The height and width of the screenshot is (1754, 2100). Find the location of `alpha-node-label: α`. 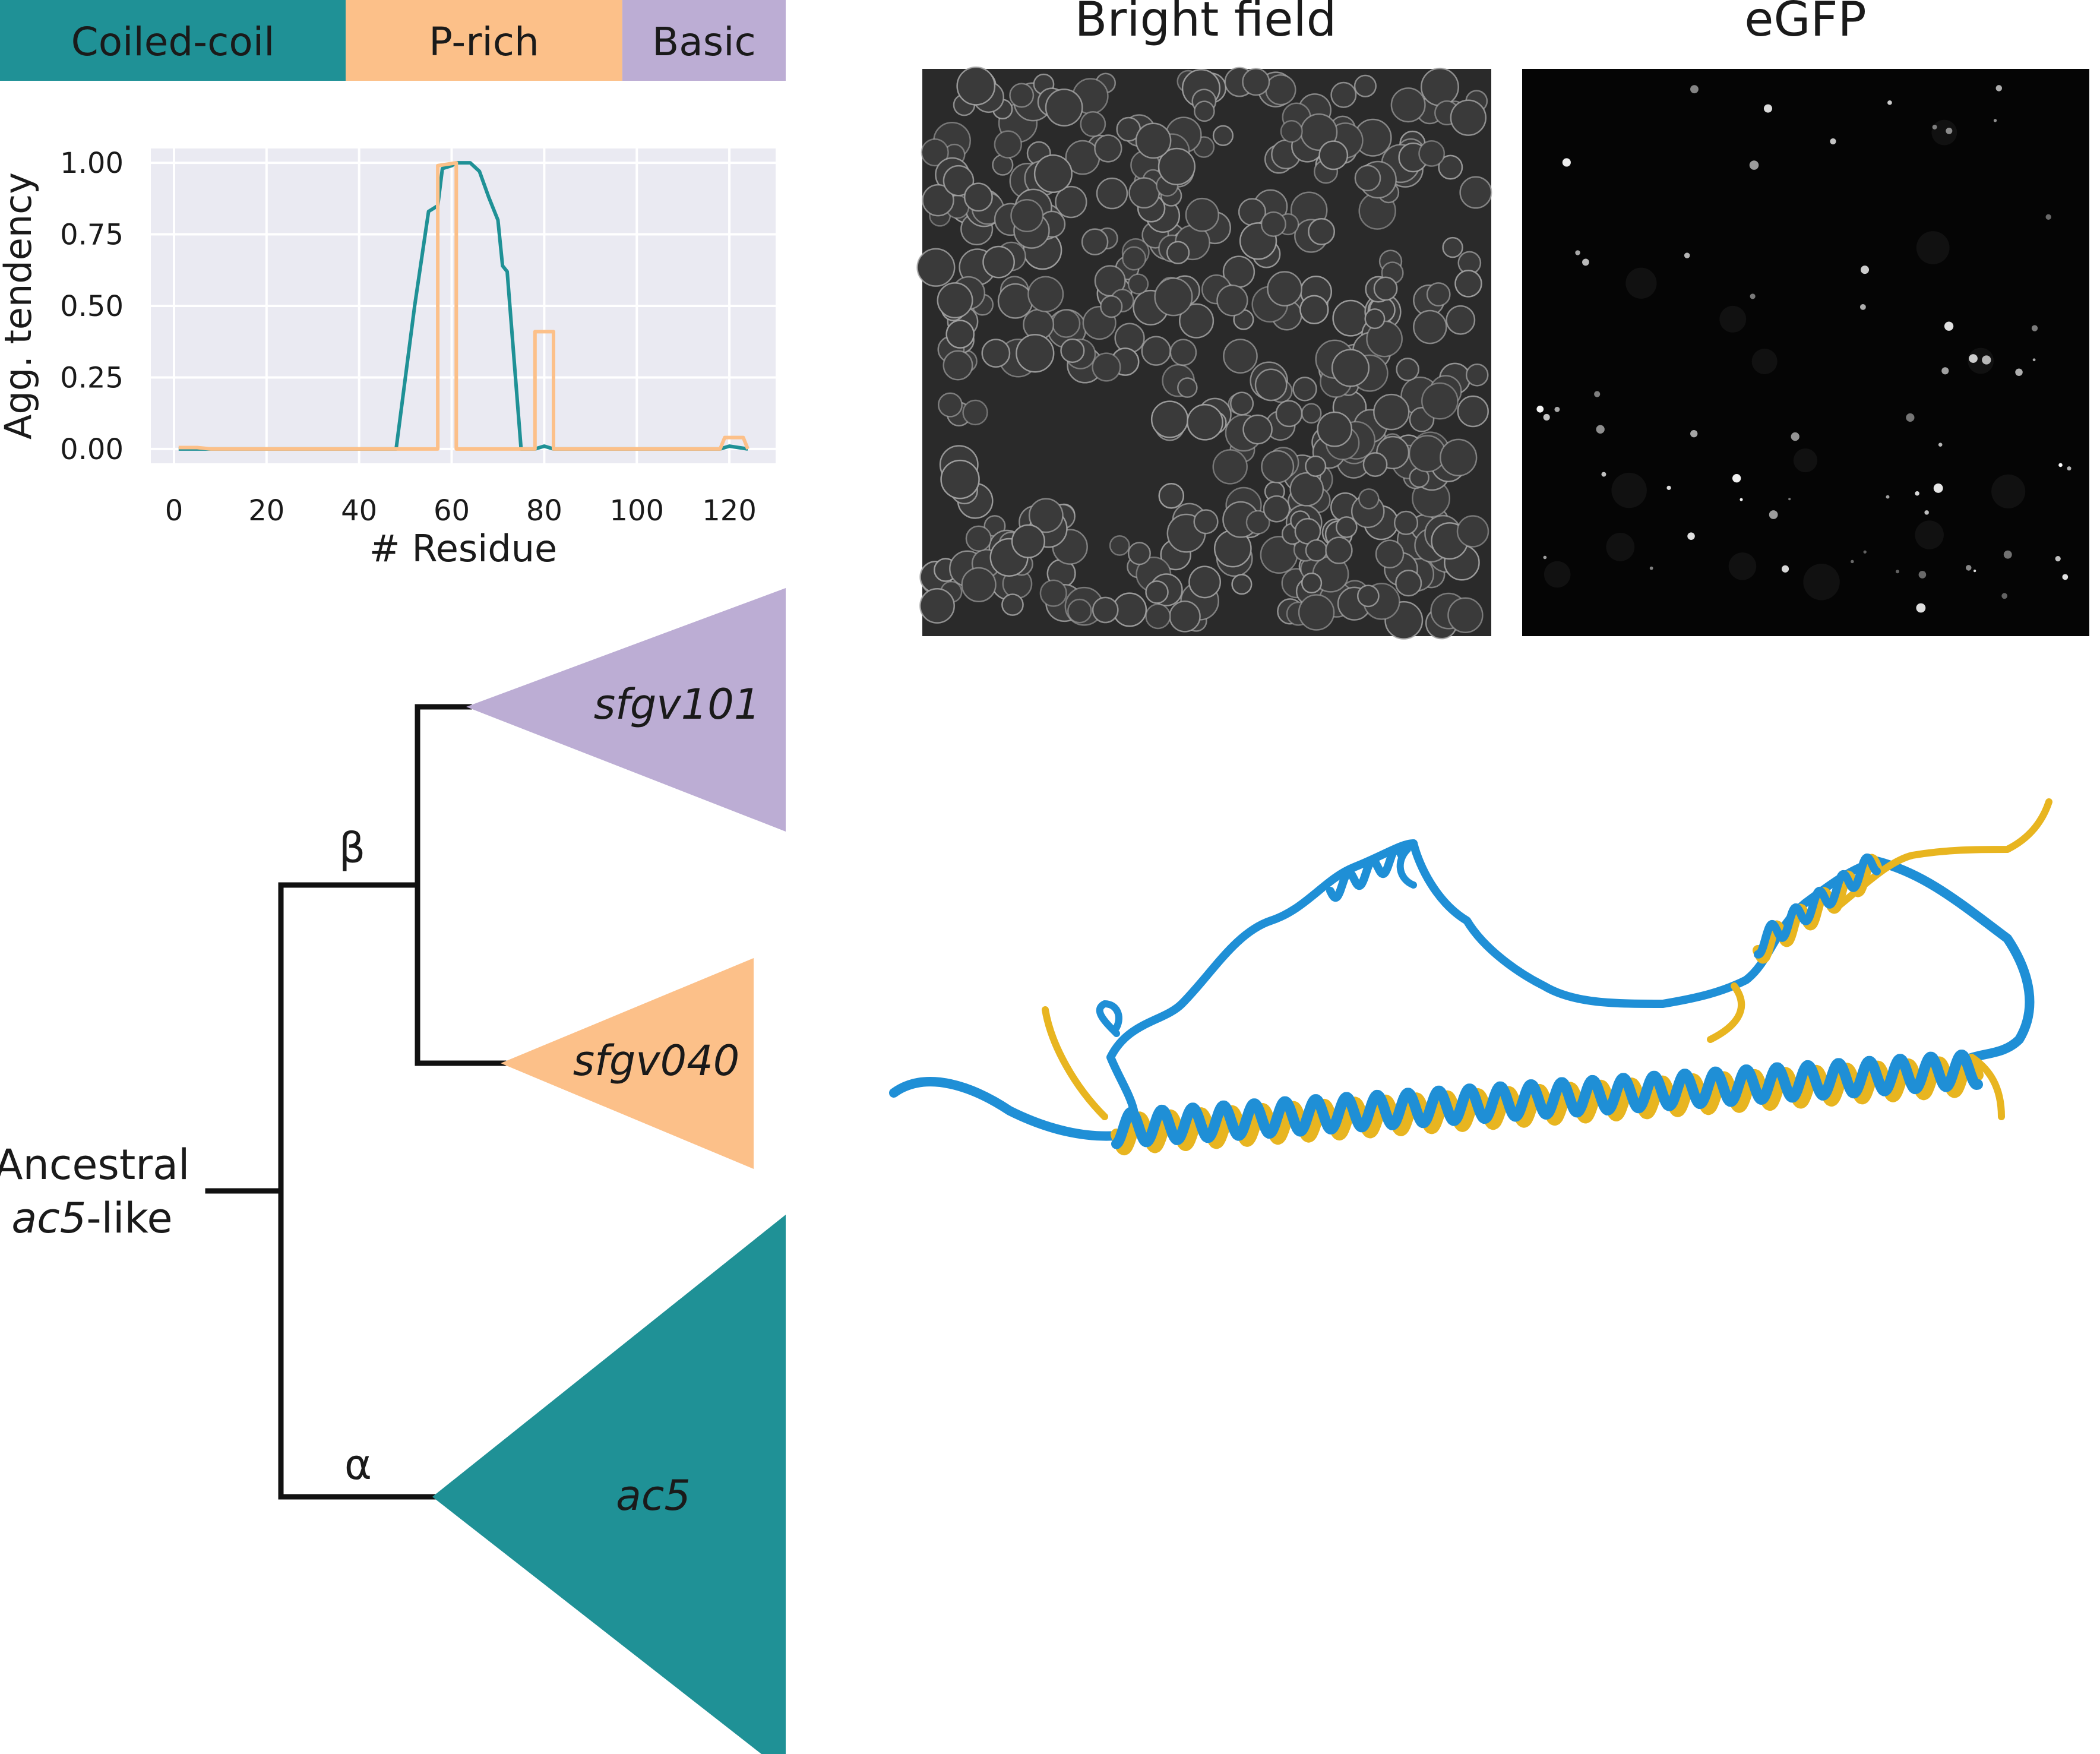

alpha-node-label: α is located at coordinates (358, 1465).